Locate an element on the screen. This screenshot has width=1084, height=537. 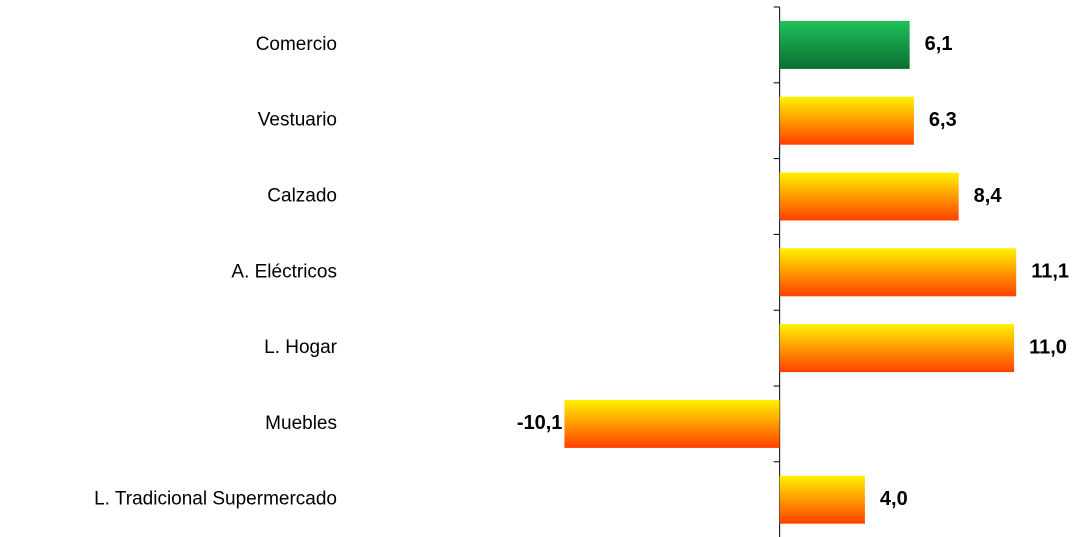
value-label: 11,0 is located at coordinates (1048, 347).